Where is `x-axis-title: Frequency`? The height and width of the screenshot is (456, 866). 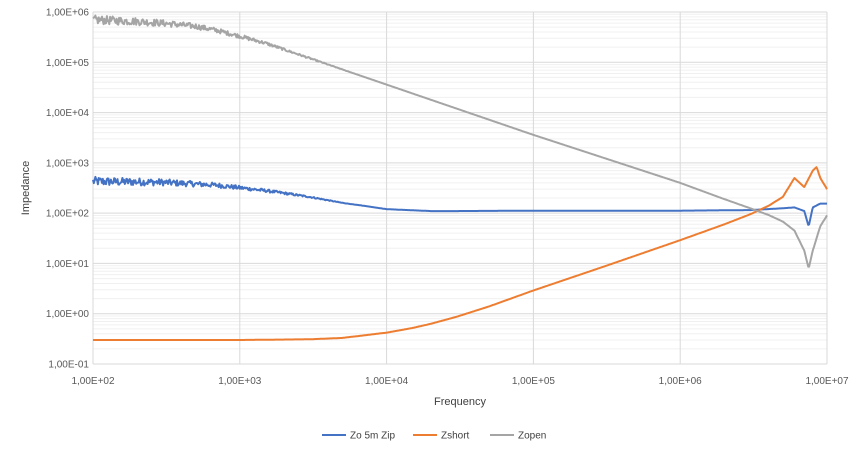 x-axis-title: Frequency is located at coordinates (460, 402).